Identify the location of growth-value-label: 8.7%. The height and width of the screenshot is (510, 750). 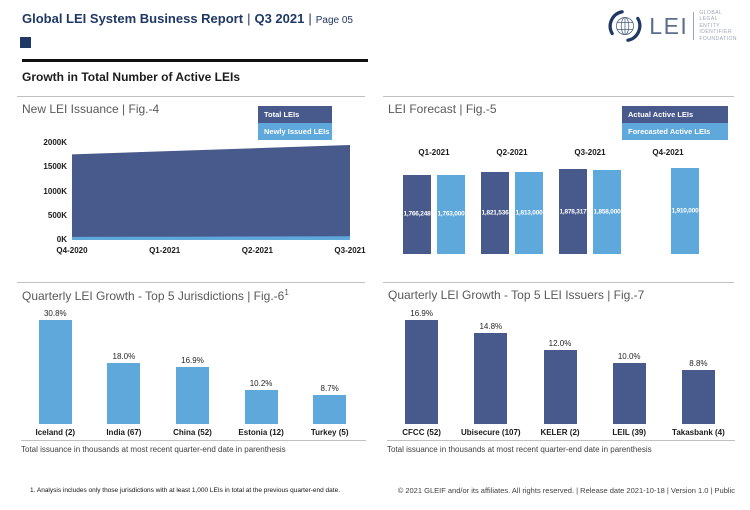
(329, 388).